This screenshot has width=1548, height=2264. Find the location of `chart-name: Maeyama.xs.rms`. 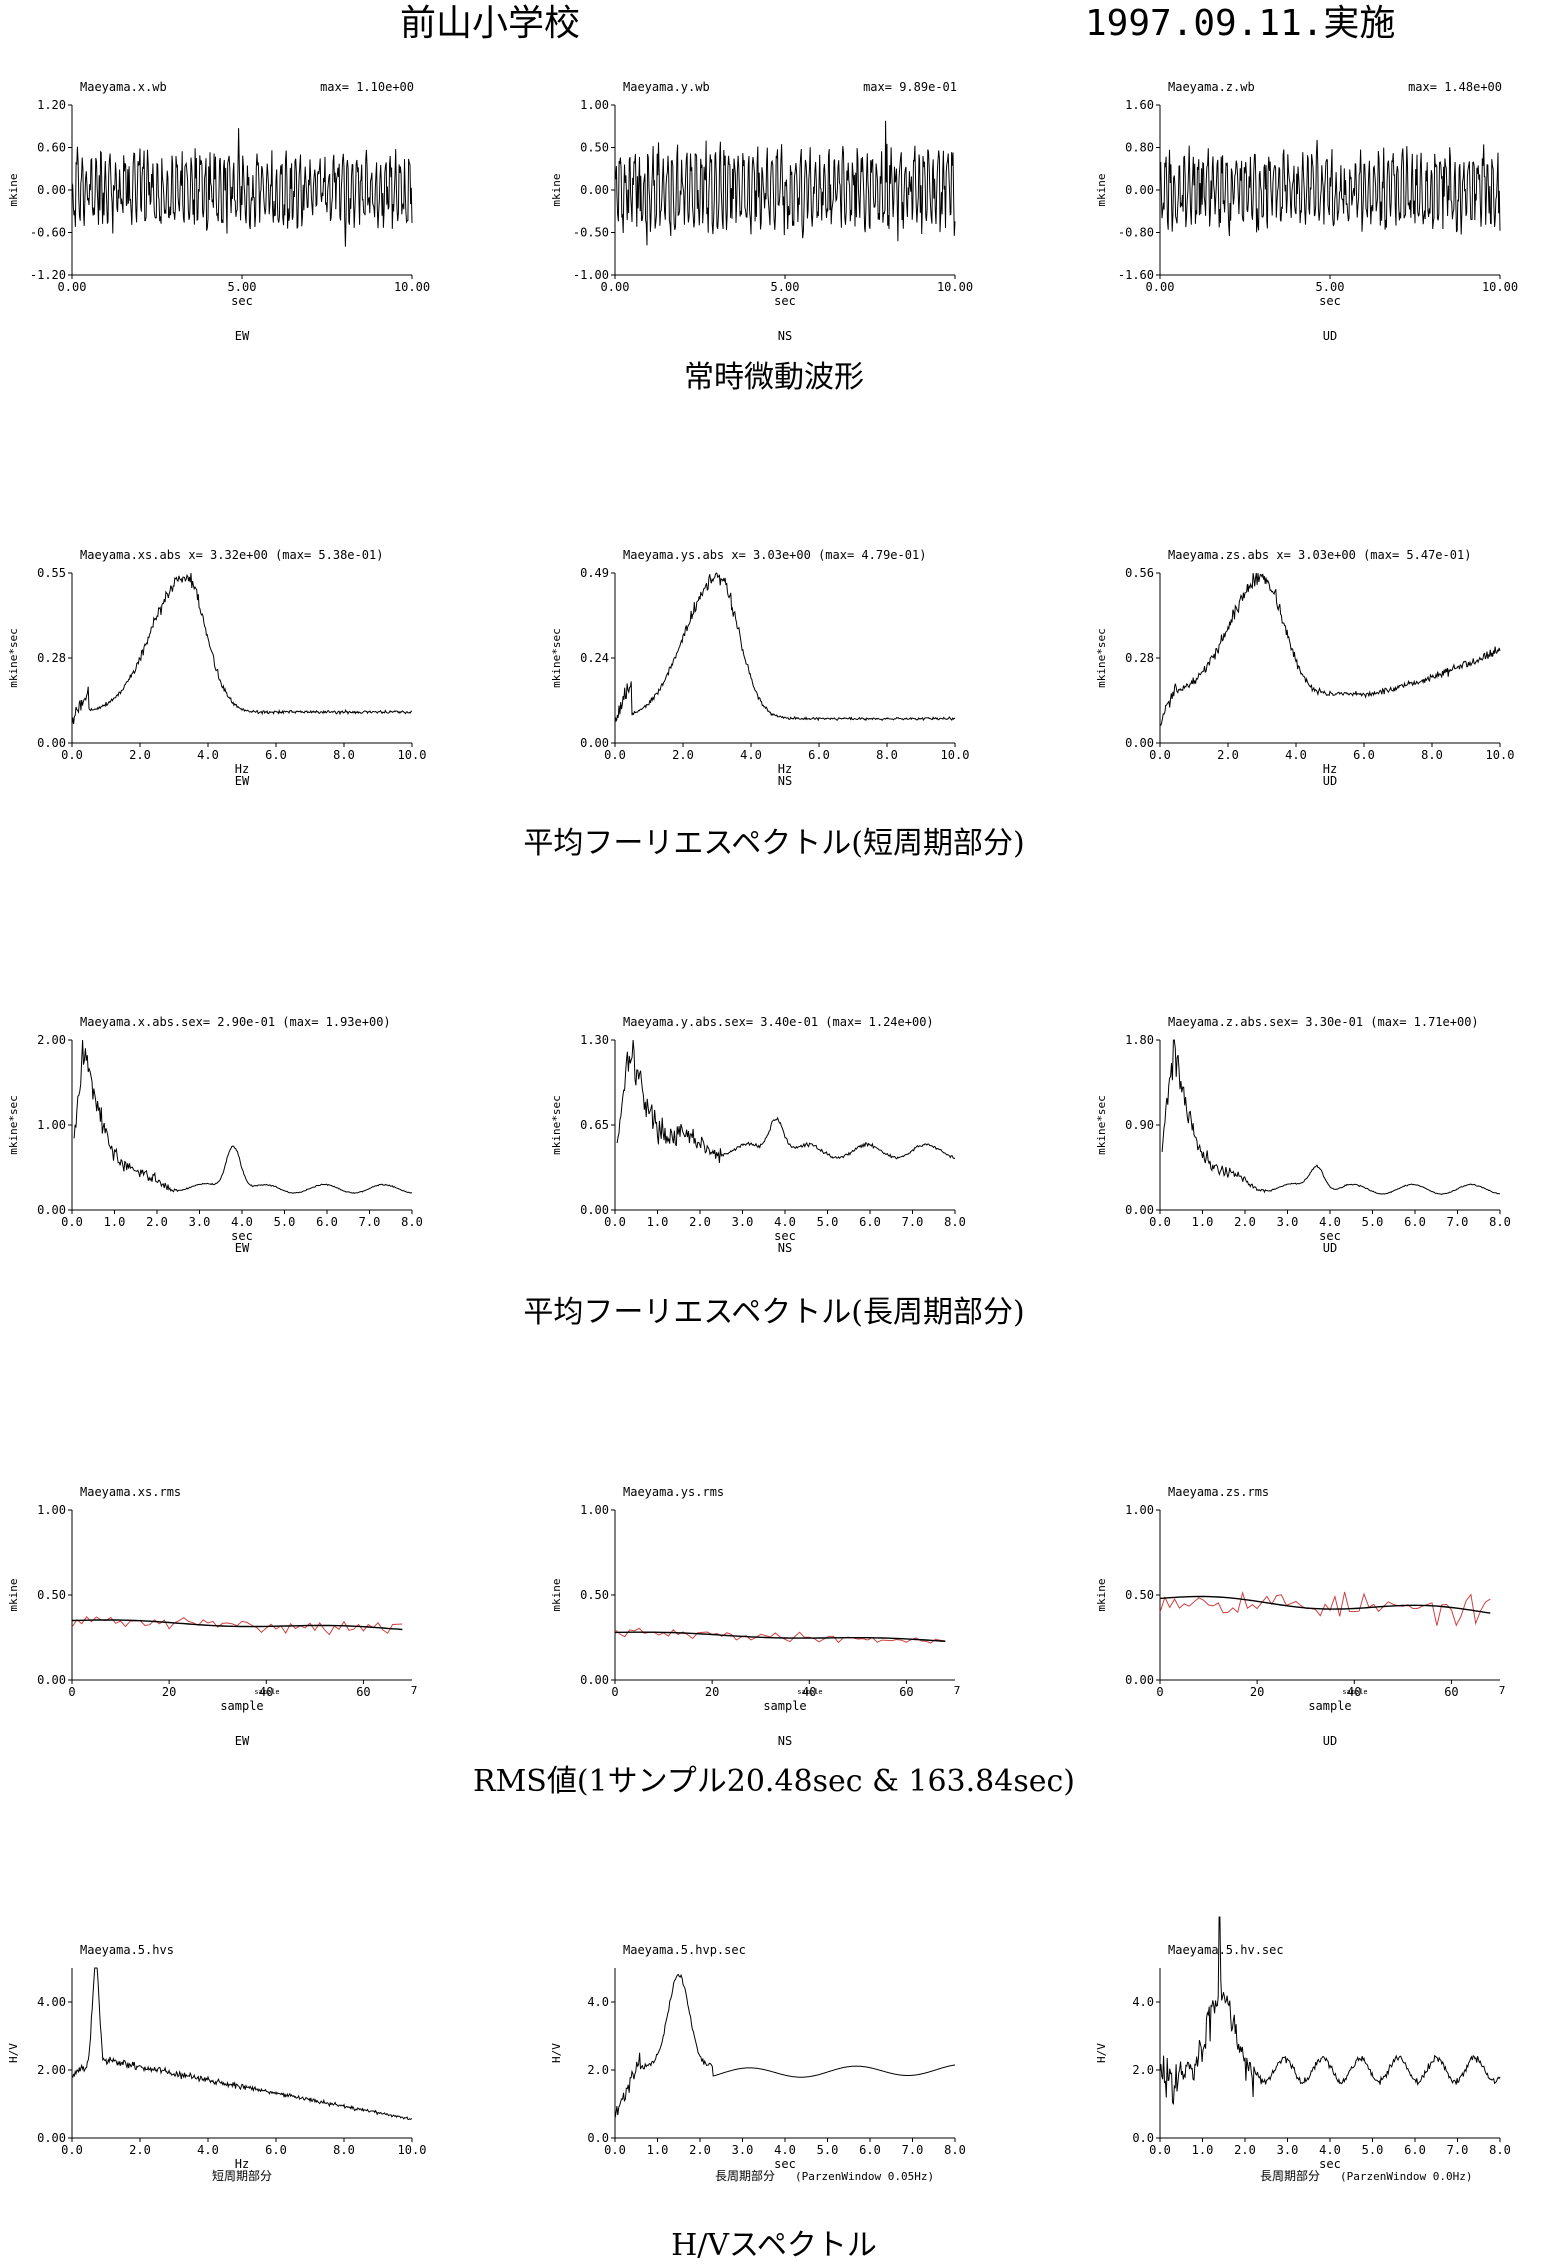

chart-name: Maeyama.xs.rms is located at coordinates (130, 1492).